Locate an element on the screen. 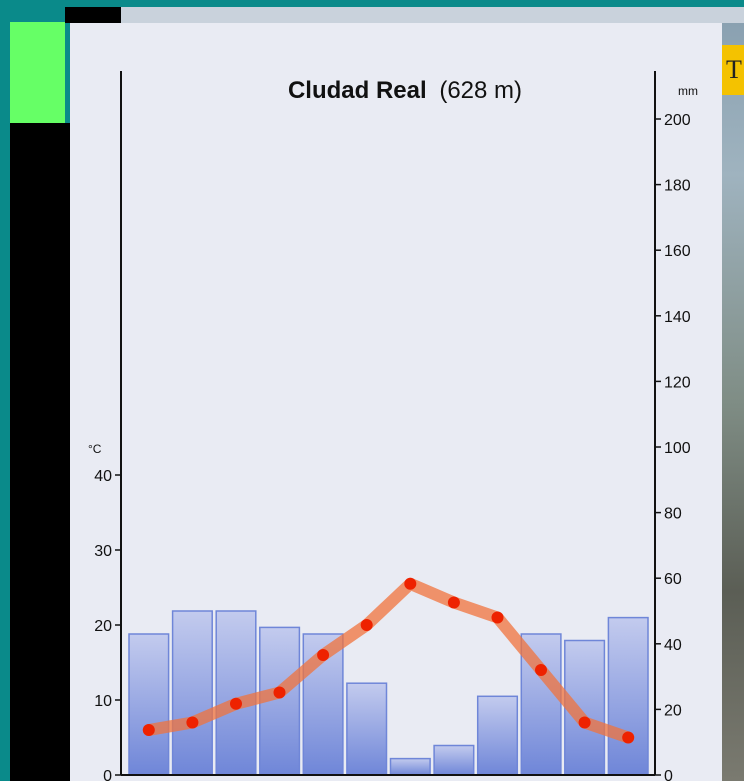 The image size is (744, 781). right-photo-strip is located at coordinates (733, 402).